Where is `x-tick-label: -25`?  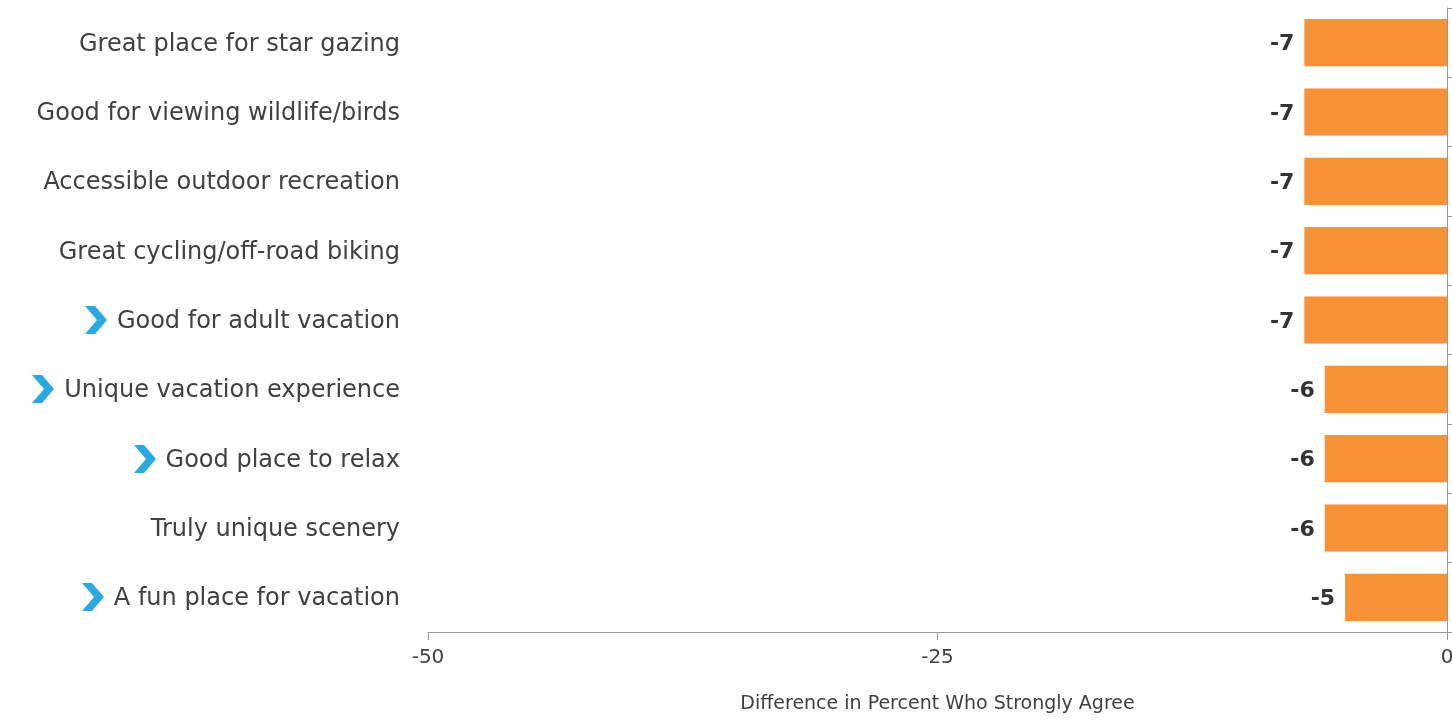 x-tick-label: -25 is located at coordinates (937, 656).